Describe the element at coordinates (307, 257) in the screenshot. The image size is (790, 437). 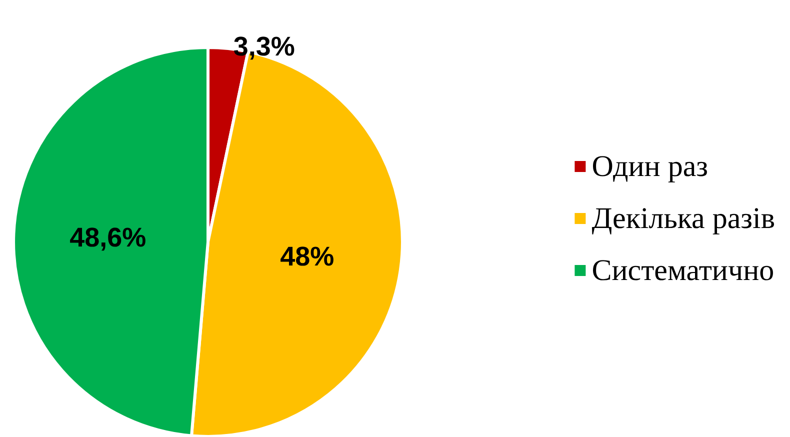
I see `data-label: 48%` at that location.